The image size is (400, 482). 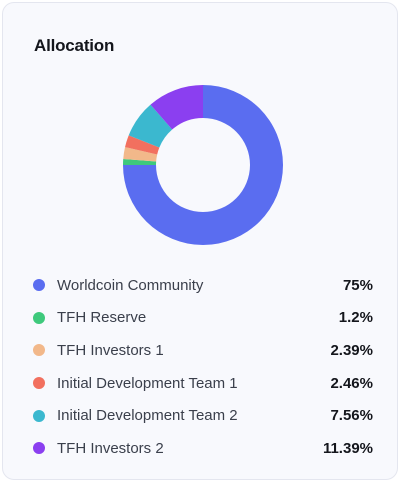 What do you see at coordinates (351, 416) in the screenshot?
I see `legend-value: 7.56%` at bounding box center [351, 416].